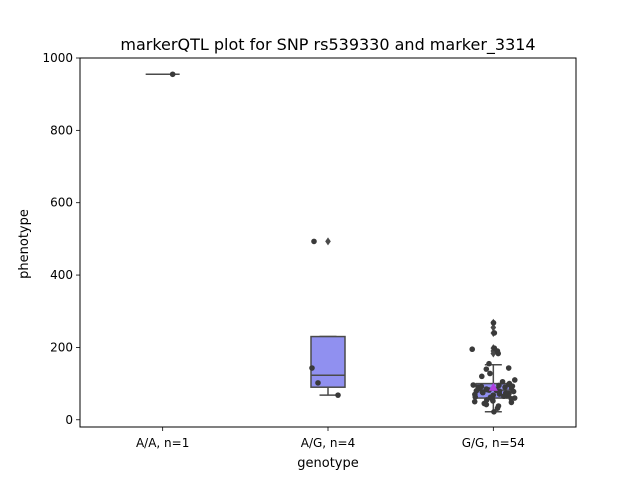 The image size is (640, 480). I want to click on y-tick-label: 0, so click(69, 420).